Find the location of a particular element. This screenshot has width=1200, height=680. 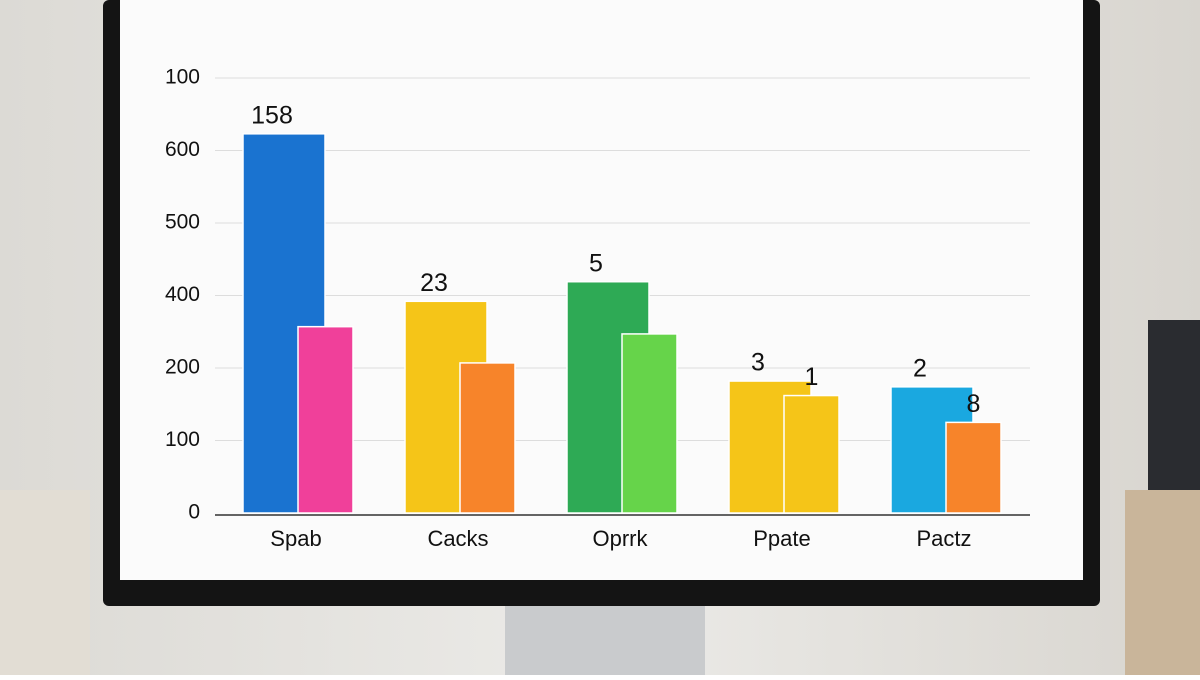

desk-left is located at coordinates (45, 582).